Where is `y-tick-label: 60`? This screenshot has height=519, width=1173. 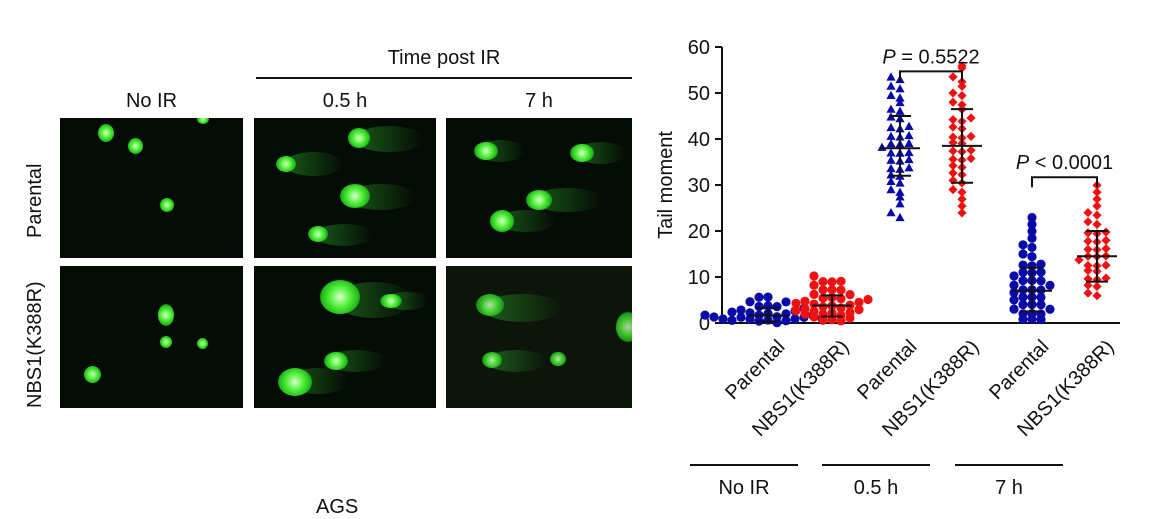
y-tick-label: 60 is located at coordinates (699, 48).